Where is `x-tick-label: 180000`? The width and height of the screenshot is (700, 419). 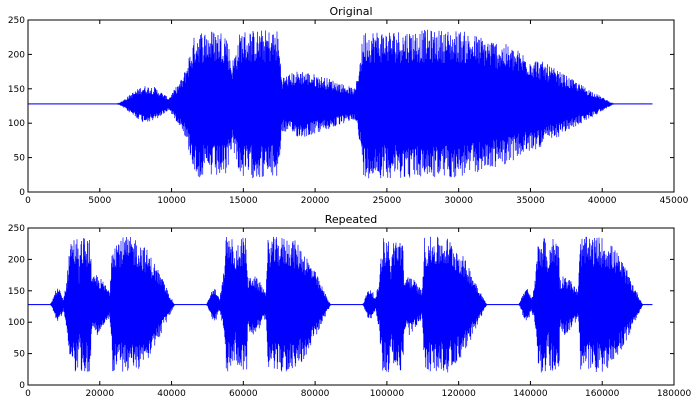 x-tick-label: 180000 is located at coordinates (674, 394).